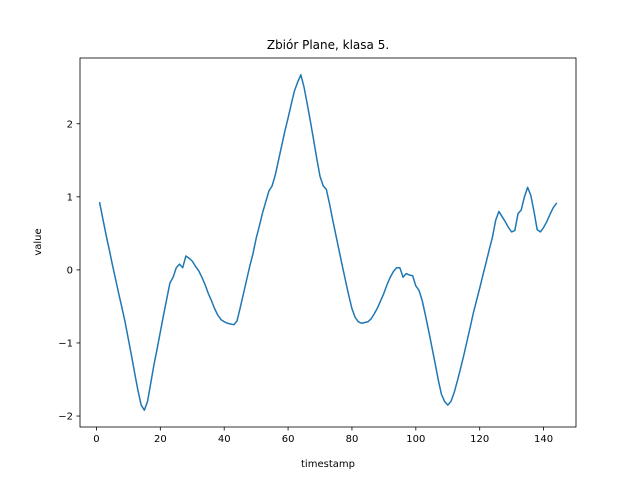  Describe the element at coordinates (352, 439) in the screenshot. I see `x-tick-label: 80` at that location.